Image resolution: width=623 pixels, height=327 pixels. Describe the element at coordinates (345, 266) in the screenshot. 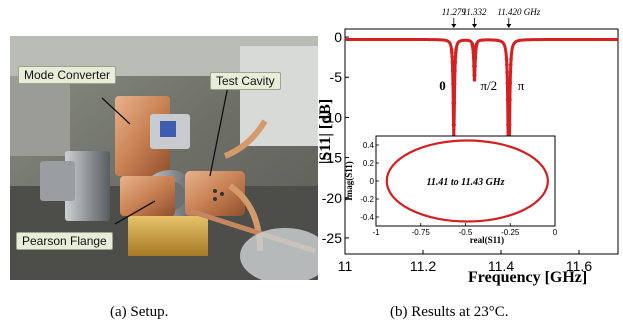

I see `x-tick-label: 11` at that location.